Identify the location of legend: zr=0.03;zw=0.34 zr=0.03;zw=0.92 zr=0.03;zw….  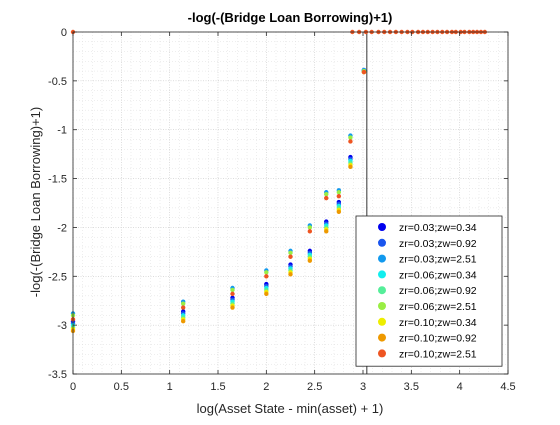
(429, 291).